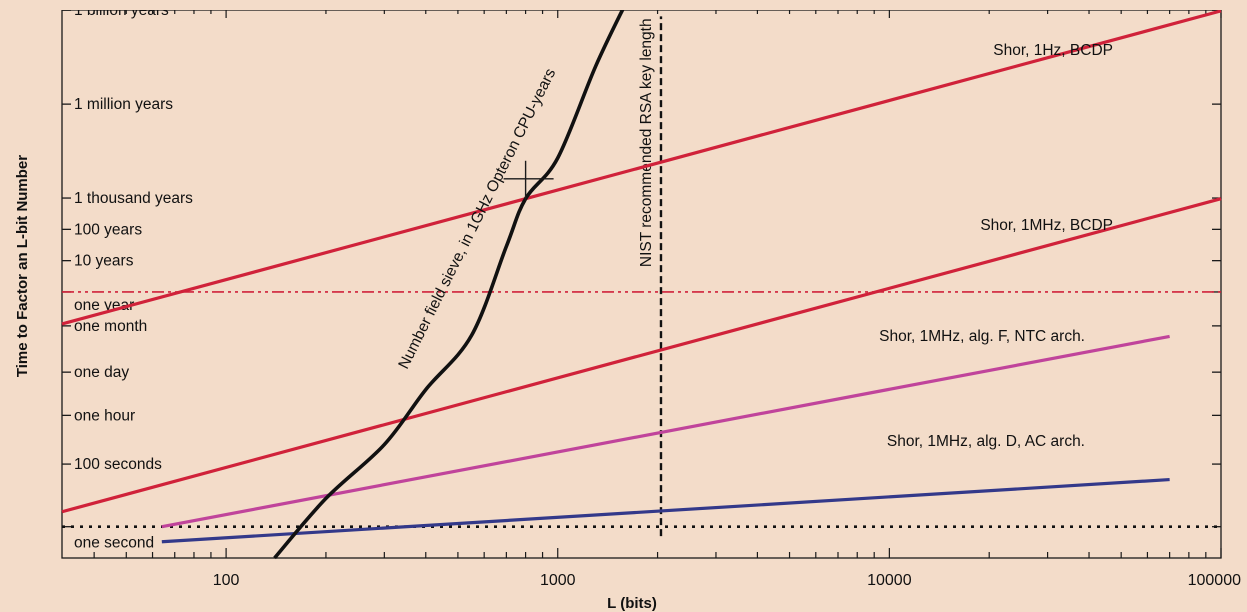  I want to click on series-label-shor-1mhz-alg-d-ac-arch: Shor, 1MHz, alg. D, AC arch., so click(986, 441).